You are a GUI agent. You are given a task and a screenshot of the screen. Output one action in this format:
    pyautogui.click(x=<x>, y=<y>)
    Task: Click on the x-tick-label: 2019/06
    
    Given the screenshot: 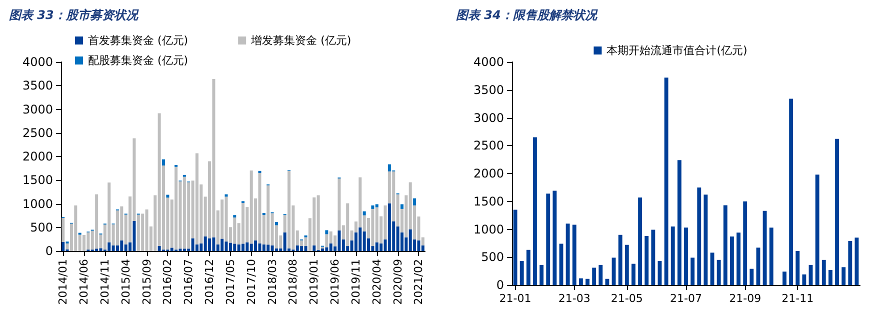 What is the action you would take?
    pyautogui.click(x=335, y=282)
    